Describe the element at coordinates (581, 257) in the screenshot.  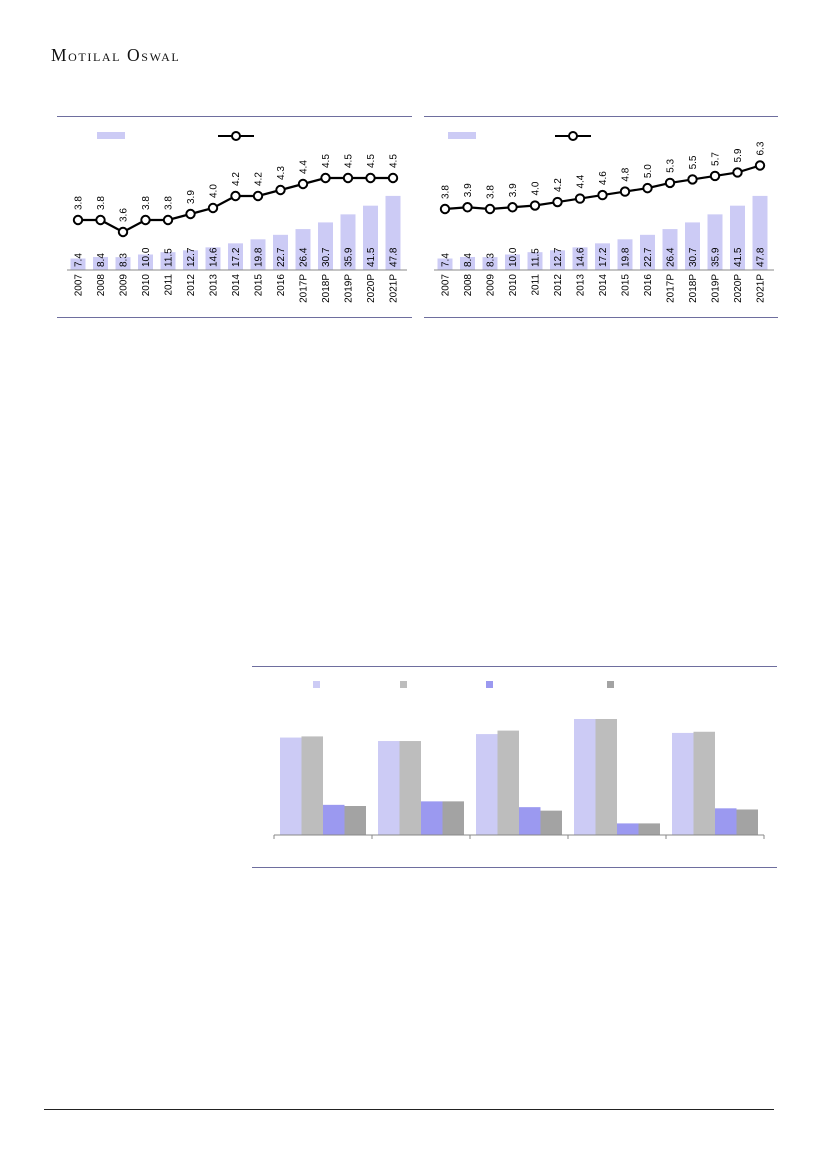
I see `chart2-bar-label: 14.6` at that location.